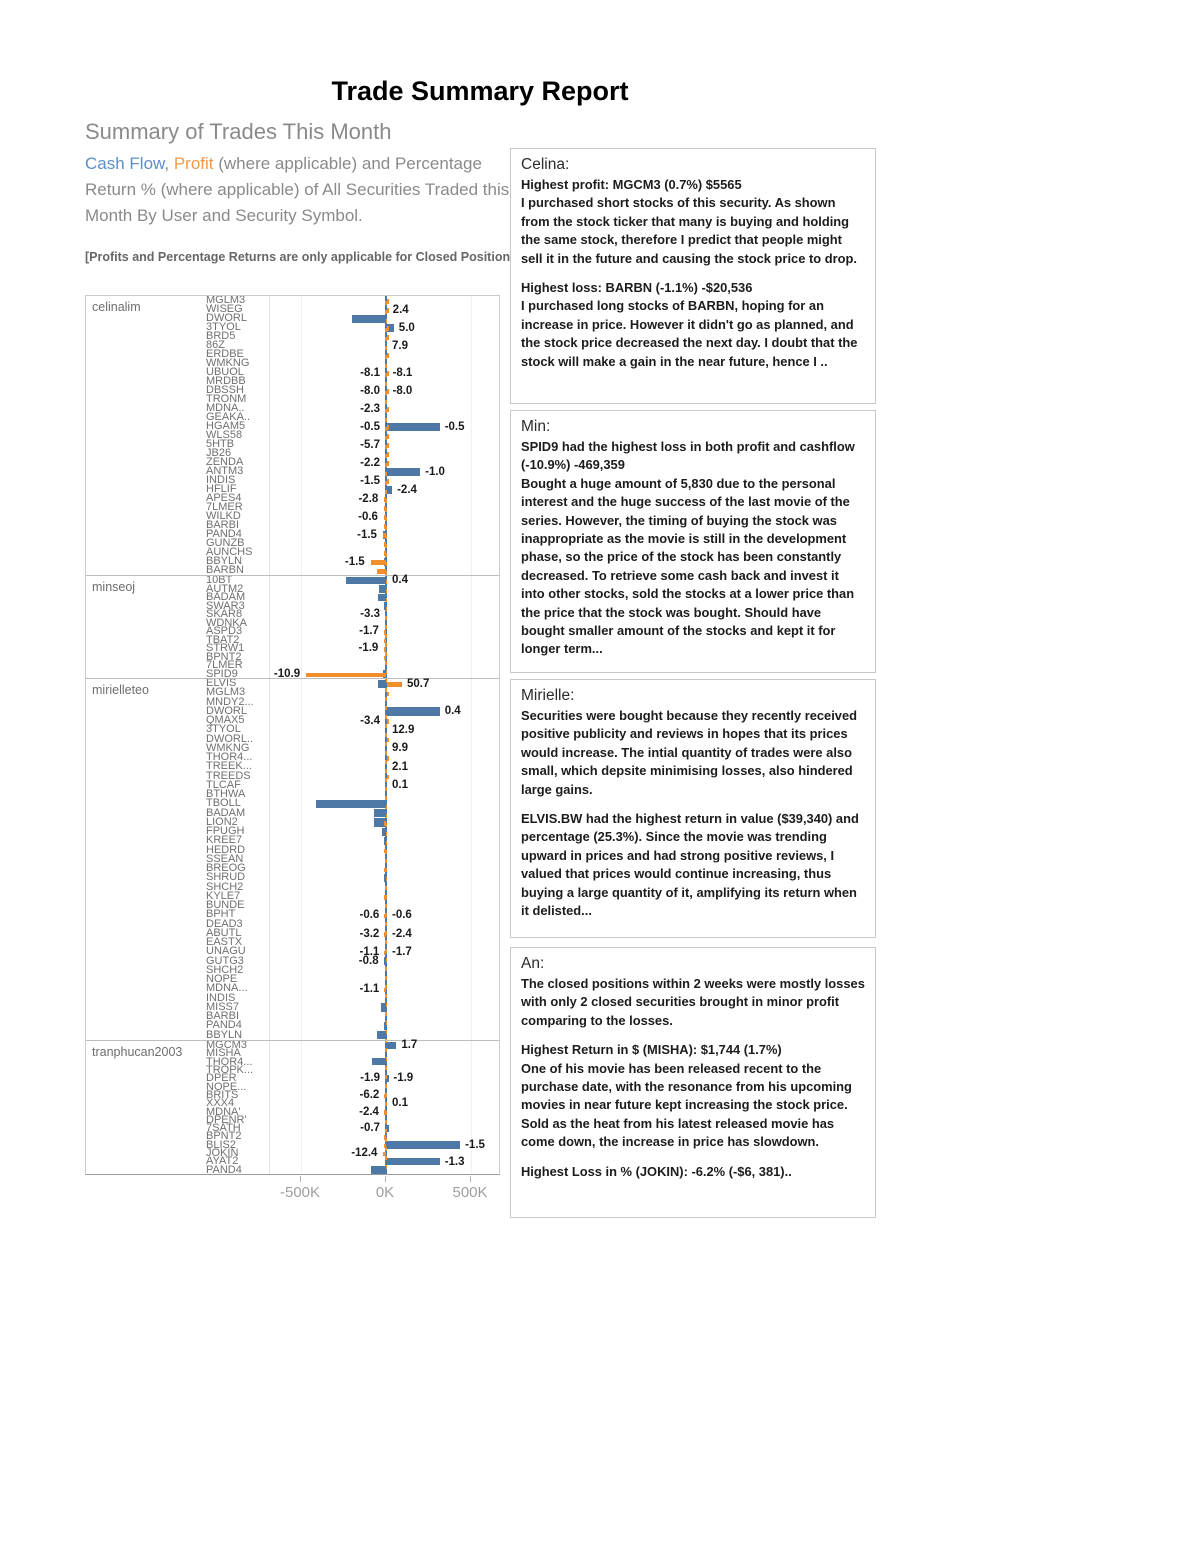 The image size is (1200, 1553). I want to click on security-symbol-label: GUNZB, so click(225, 543).